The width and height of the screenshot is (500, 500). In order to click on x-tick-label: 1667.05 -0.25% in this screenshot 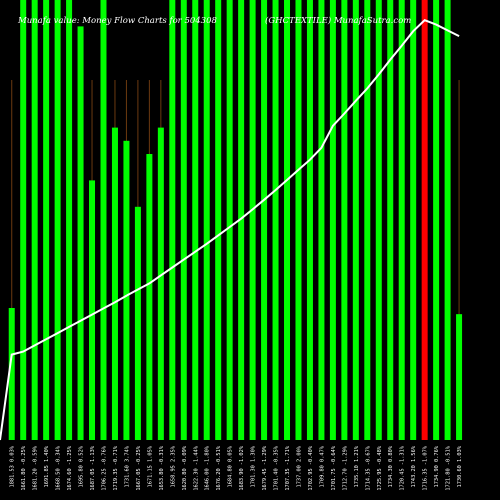, I will do `click(139, 467)`.